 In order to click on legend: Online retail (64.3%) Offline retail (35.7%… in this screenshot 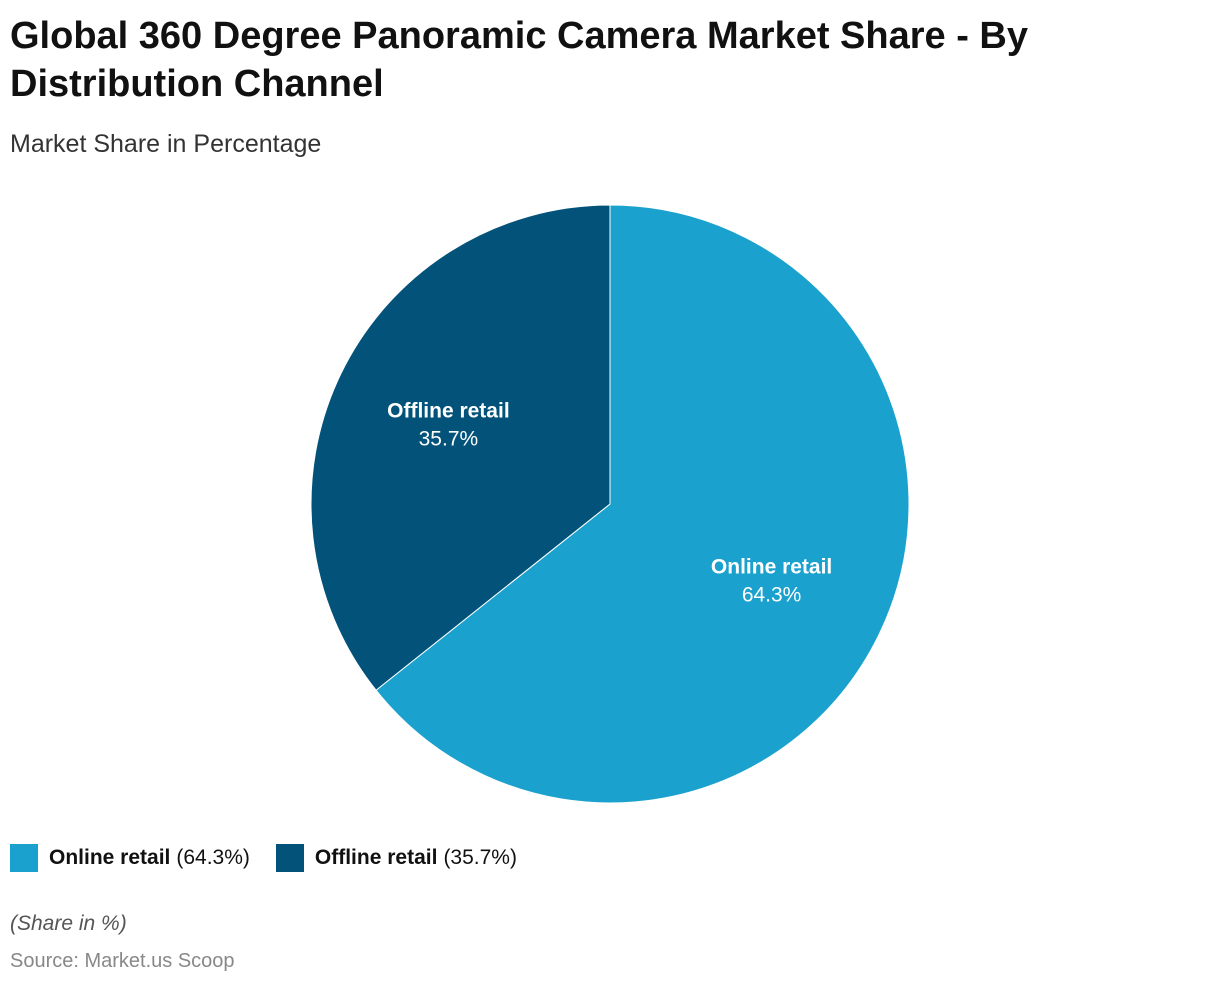, I will do `click(263, 858)`.